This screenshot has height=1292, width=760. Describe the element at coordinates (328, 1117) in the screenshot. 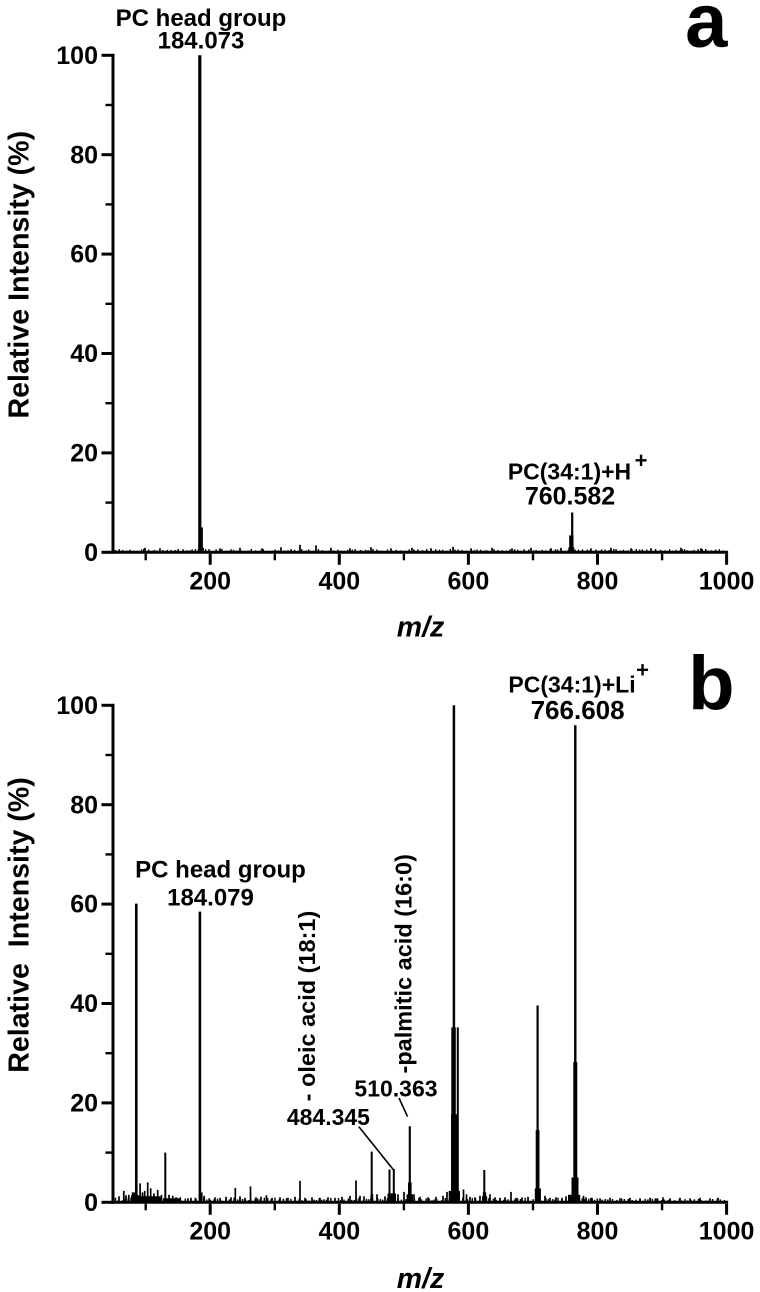

I see `svg-text: 484.345` at that location.